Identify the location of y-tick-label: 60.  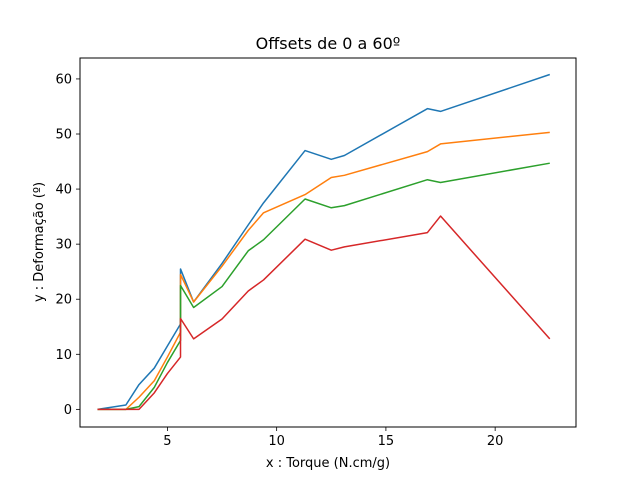
(63, 79).